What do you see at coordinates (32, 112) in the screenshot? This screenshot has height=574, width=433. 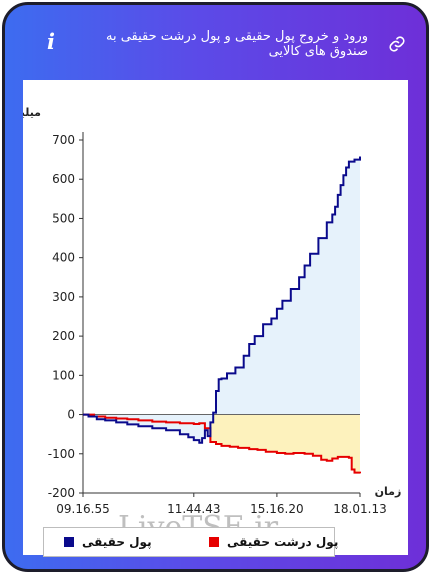 I see `y-axis-title: میلیارد تومان` at bounding box center [32, 112].